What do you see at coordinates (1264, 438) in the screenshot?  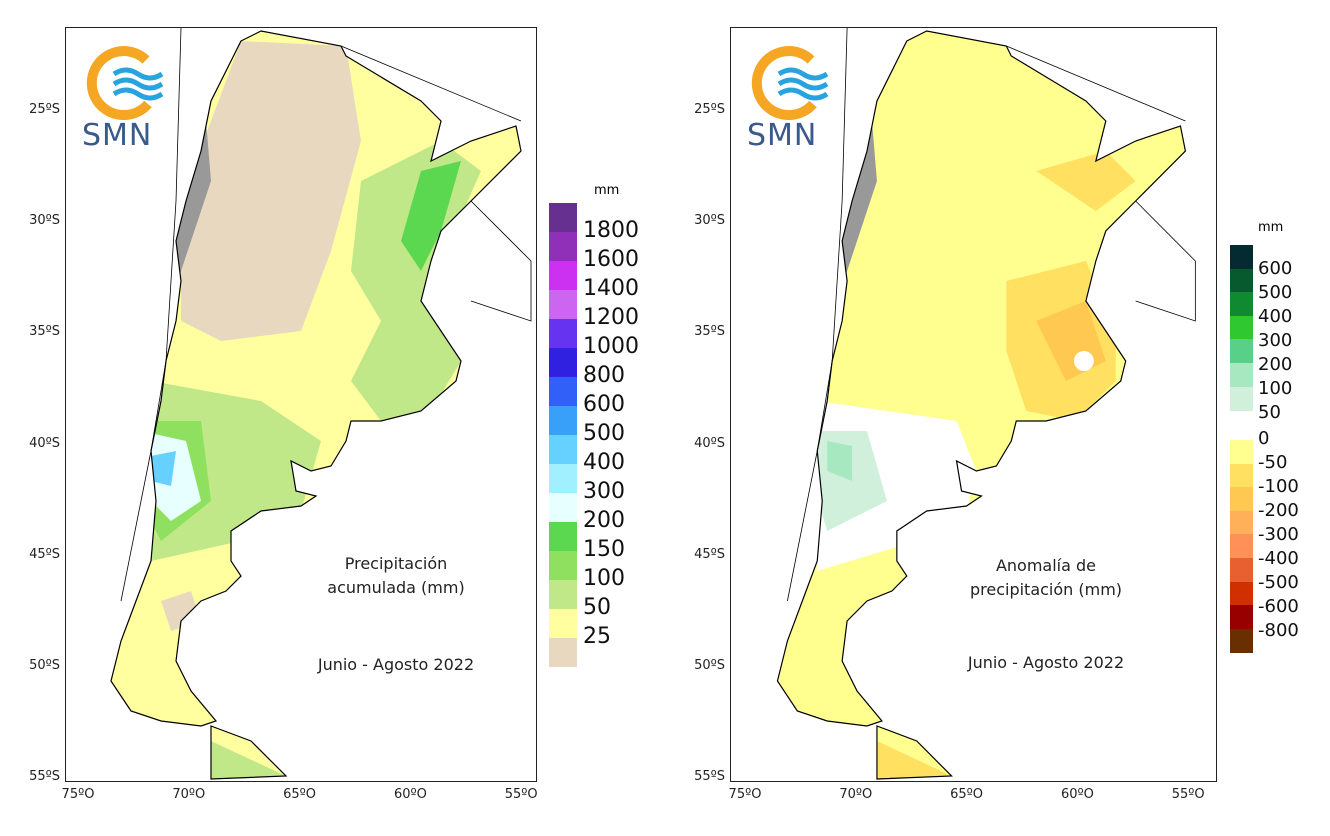 I see `legend-label: 0` at bounding box center [1264, 438].